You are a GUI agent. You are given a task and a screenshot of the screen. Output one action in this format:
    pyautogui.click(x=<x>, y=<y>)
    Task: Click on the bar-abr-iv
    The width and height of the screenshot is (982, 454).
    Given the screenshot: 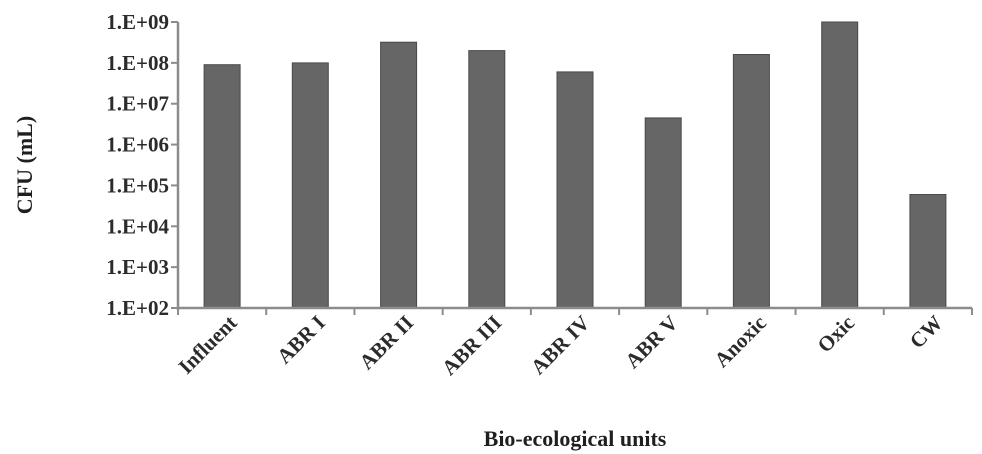 What is the action you would take?
    pyautogui.click(x=575, y=190)
    